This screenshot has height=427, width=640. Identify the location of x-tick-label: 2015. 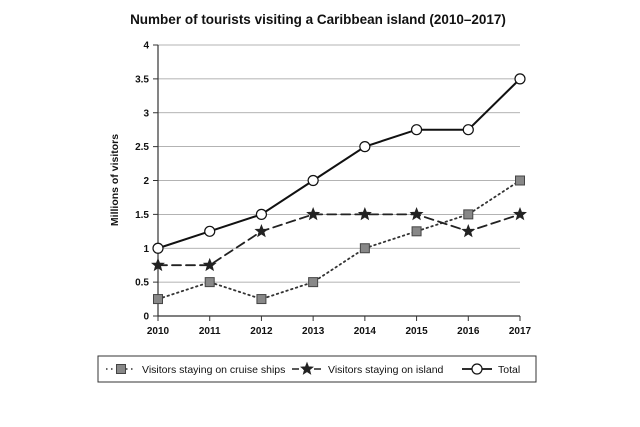
(416, 331).